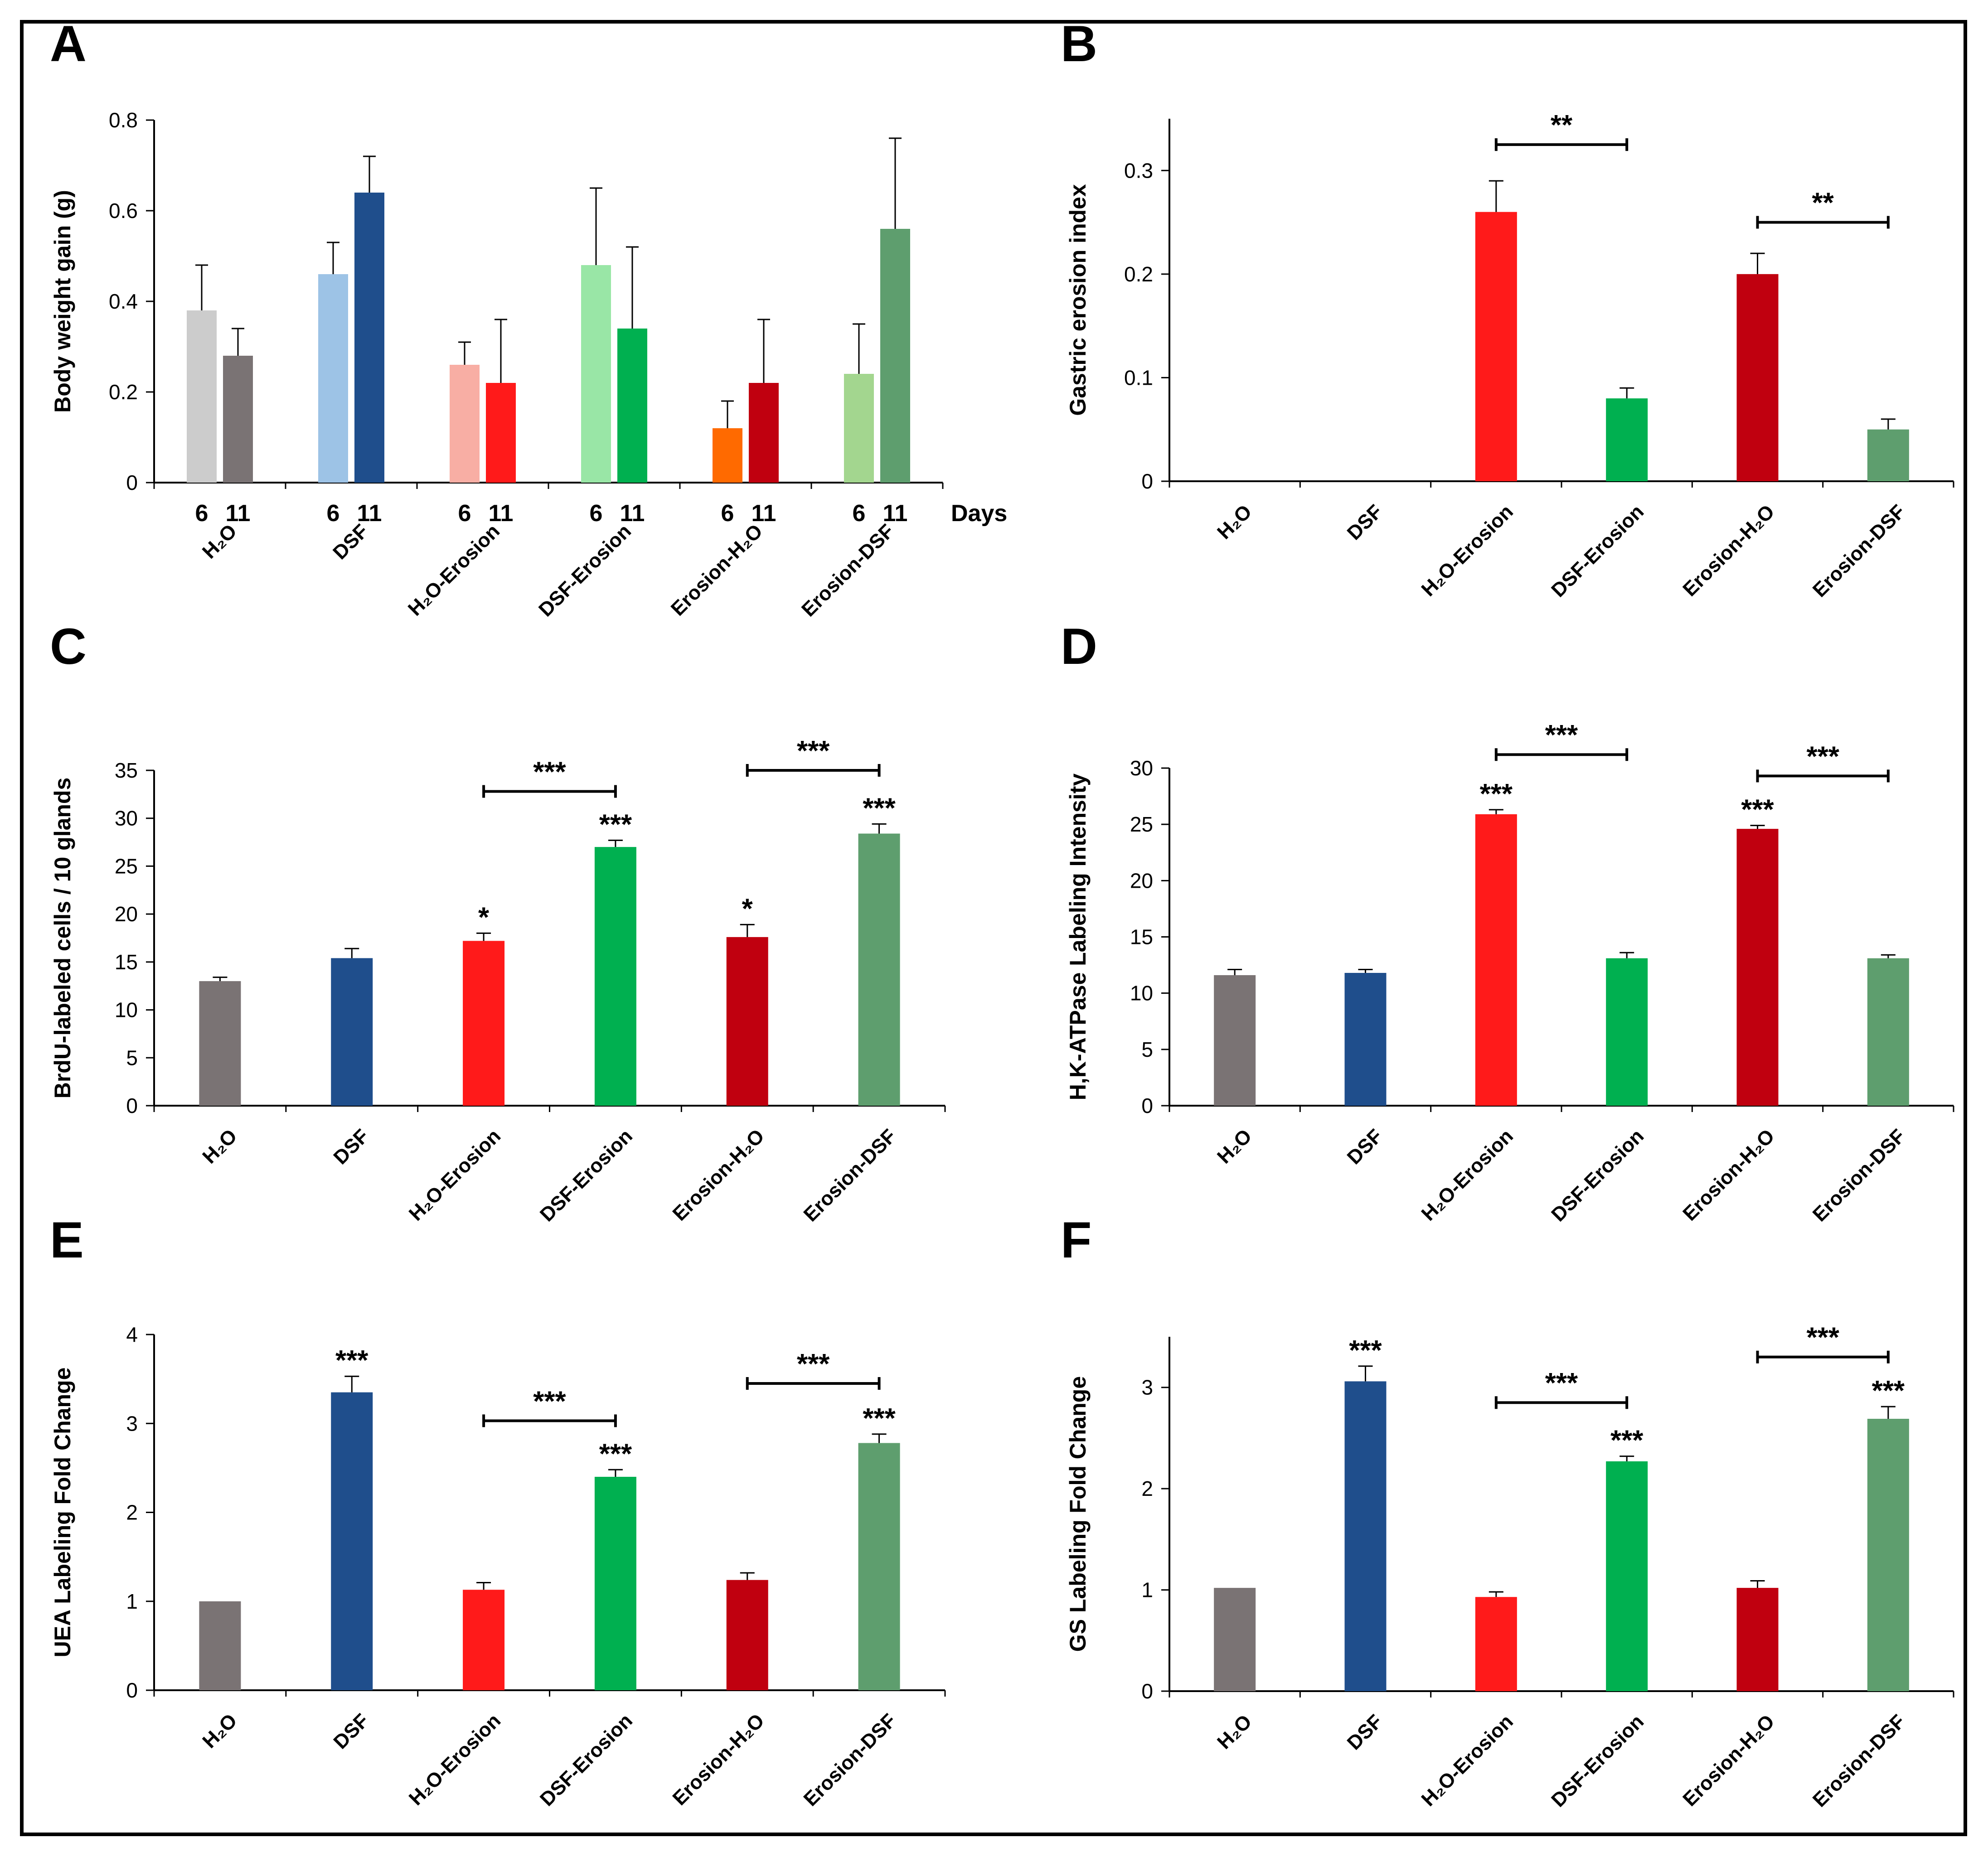 The height and width of the screenshot is (1857, 1988). Describe the element at coordinates (67, 1240) in the screenshot. I see `panel-label: E` at that location.